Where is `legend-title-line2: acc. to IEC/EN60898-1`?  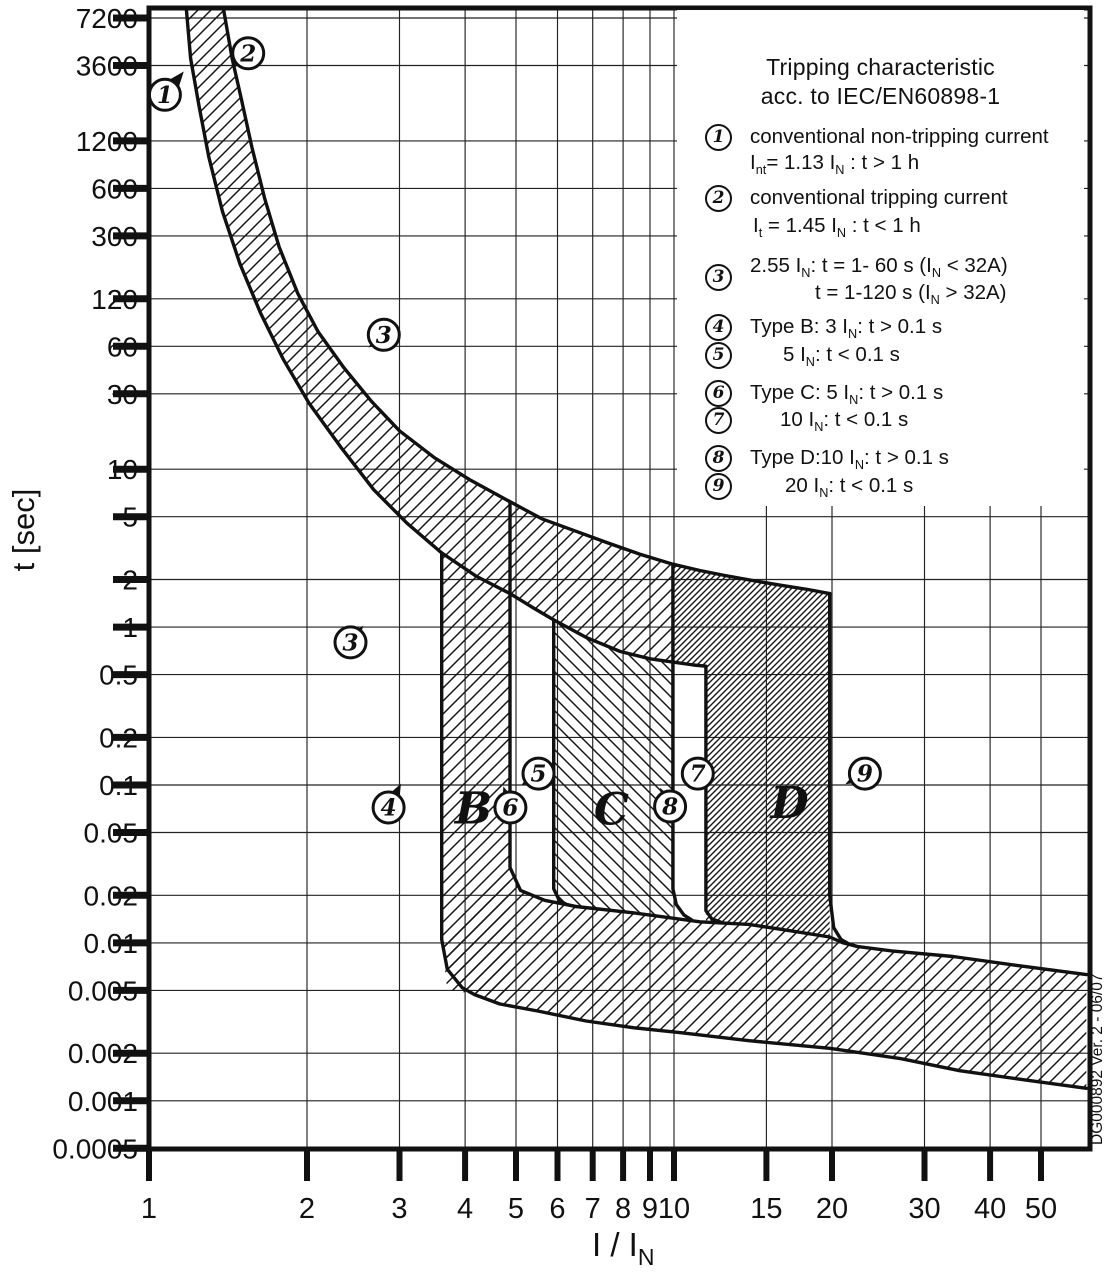
legend-title-line2: acc. to IEC/EN60898-1 is located at coordinates (880, 96).